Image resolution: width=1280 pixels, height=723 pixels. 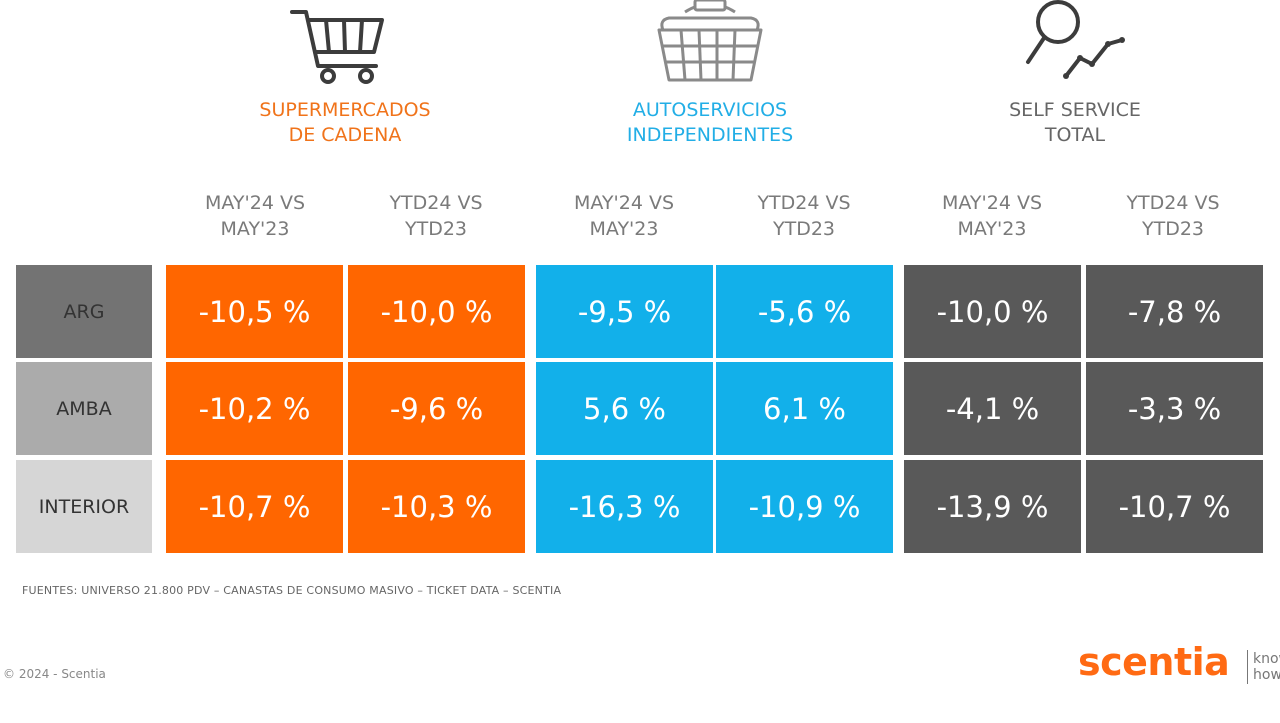 I want to click on table-cell: 6,1 %, so click(x=804, y=408).